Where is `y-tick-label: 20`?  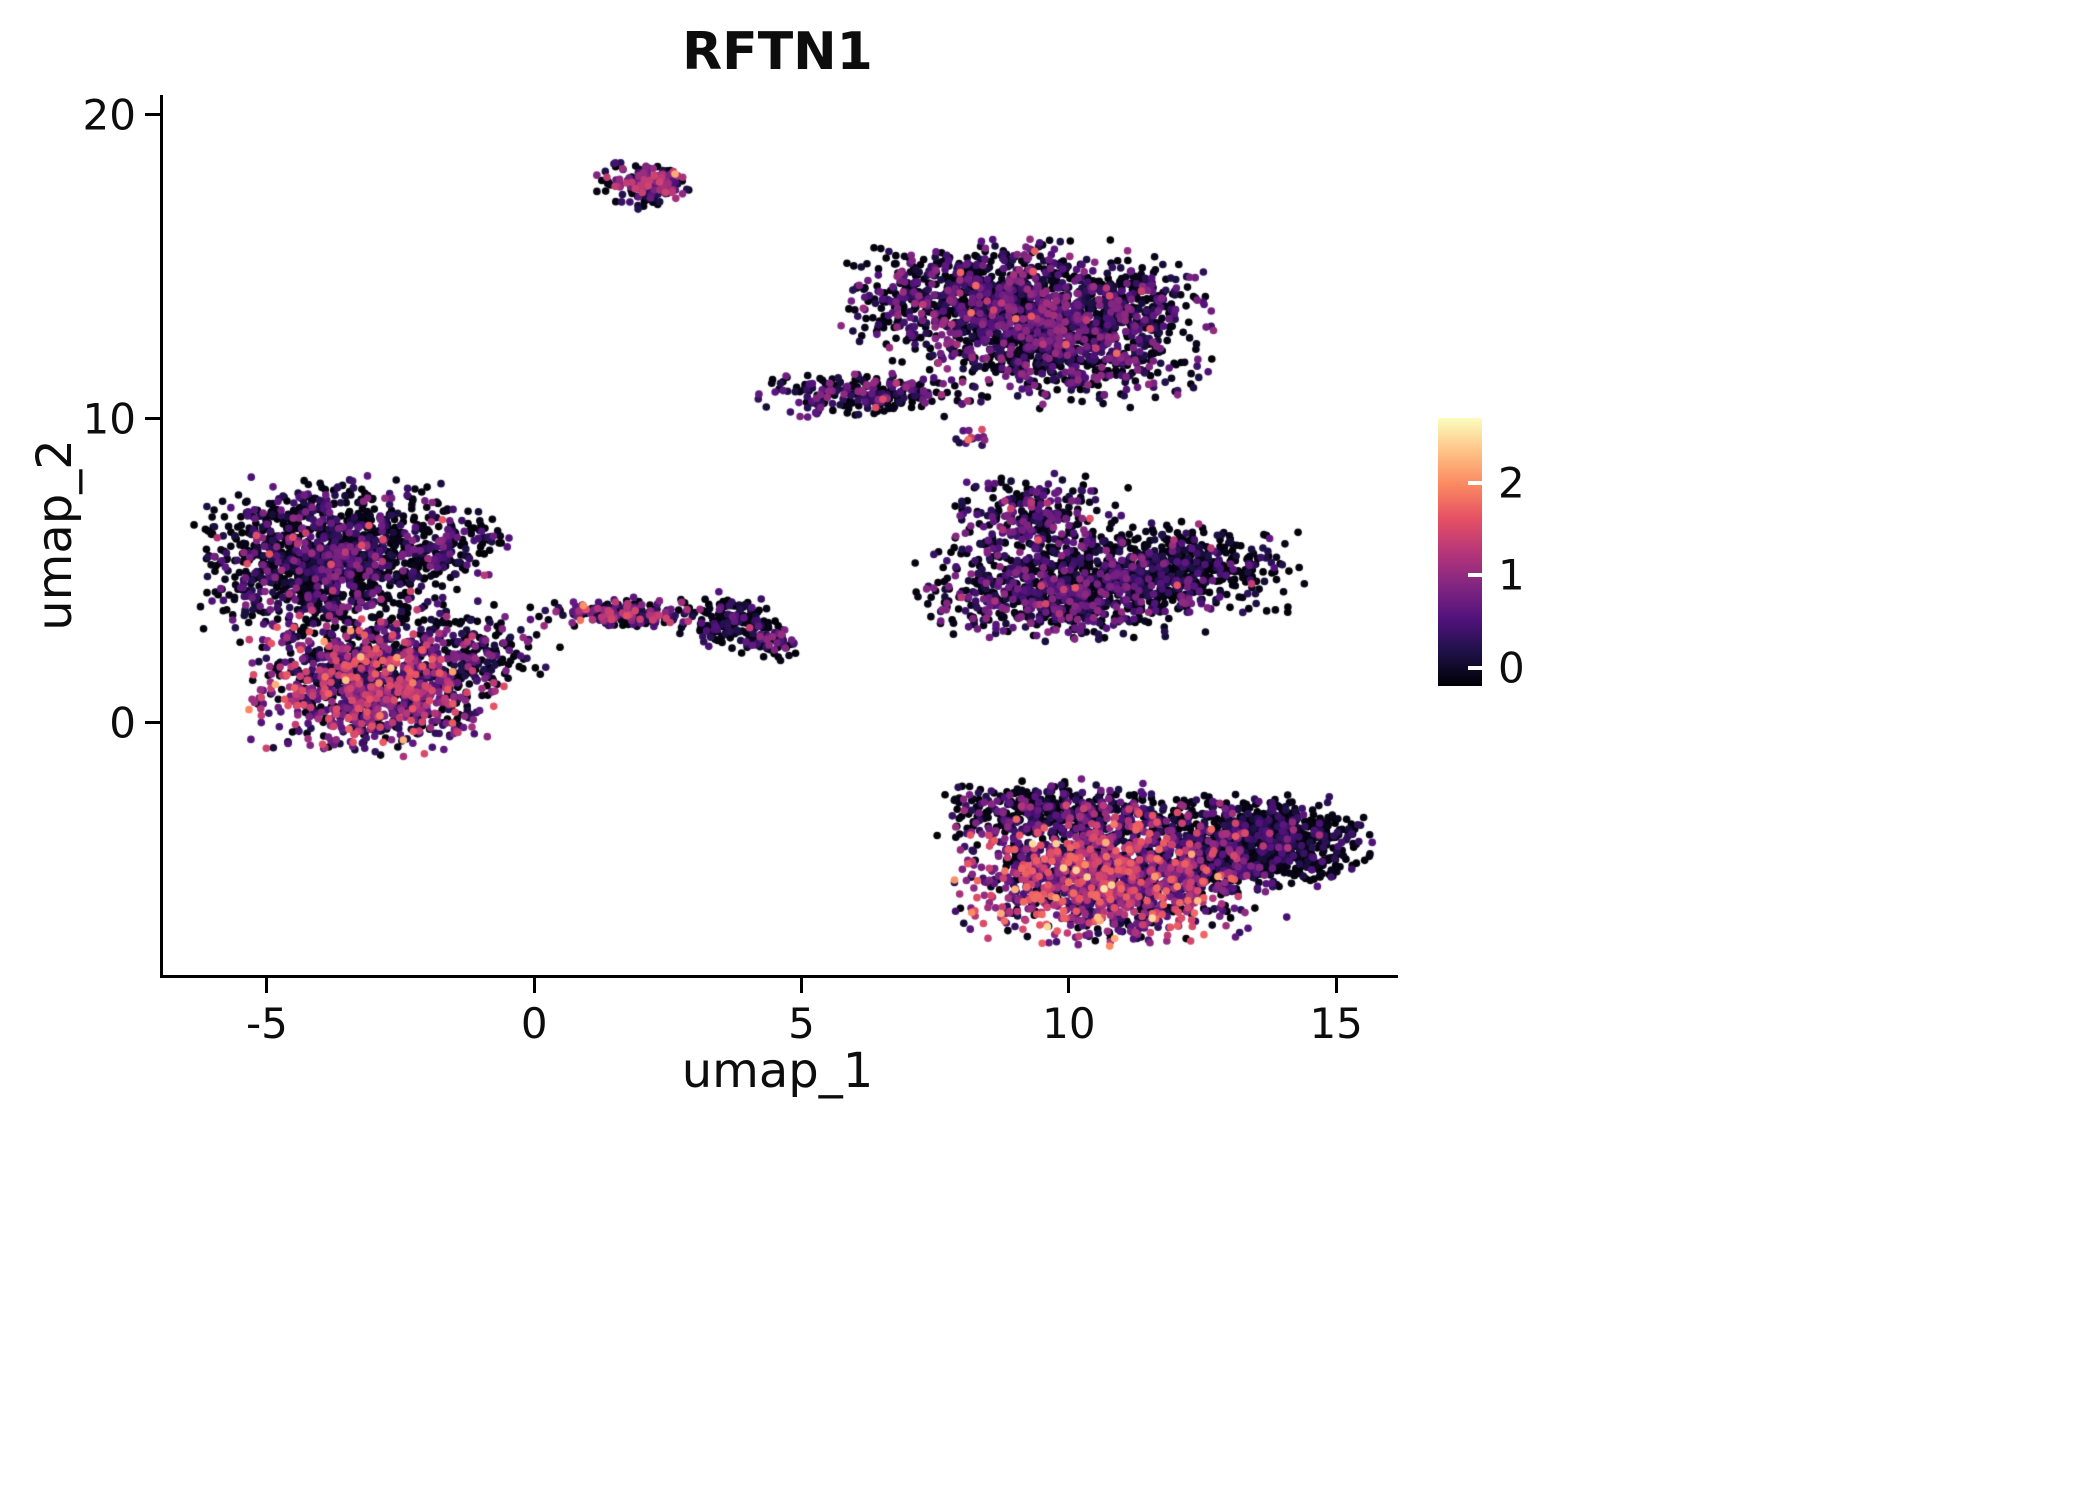
y-tick-label: 20 is located at coordinates (109, 115).